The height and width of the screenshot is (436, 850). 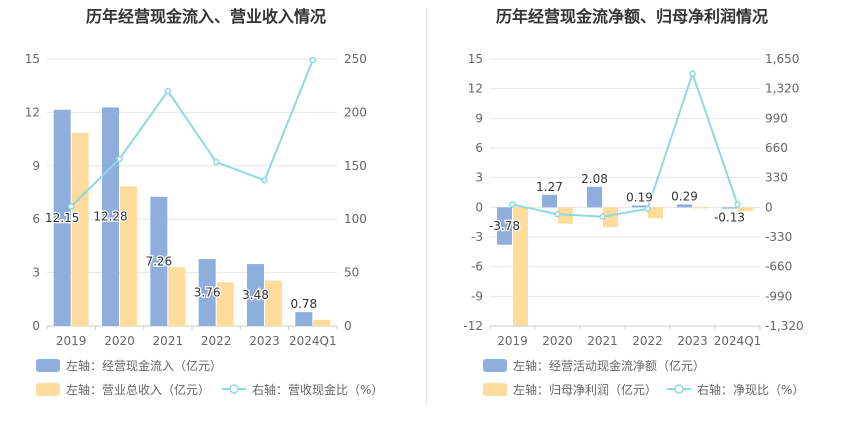 What do you see at coordinates (549, 187) in the screenshot?
I see `bar-data-label: 1.27` at bounding box center [549, 187].